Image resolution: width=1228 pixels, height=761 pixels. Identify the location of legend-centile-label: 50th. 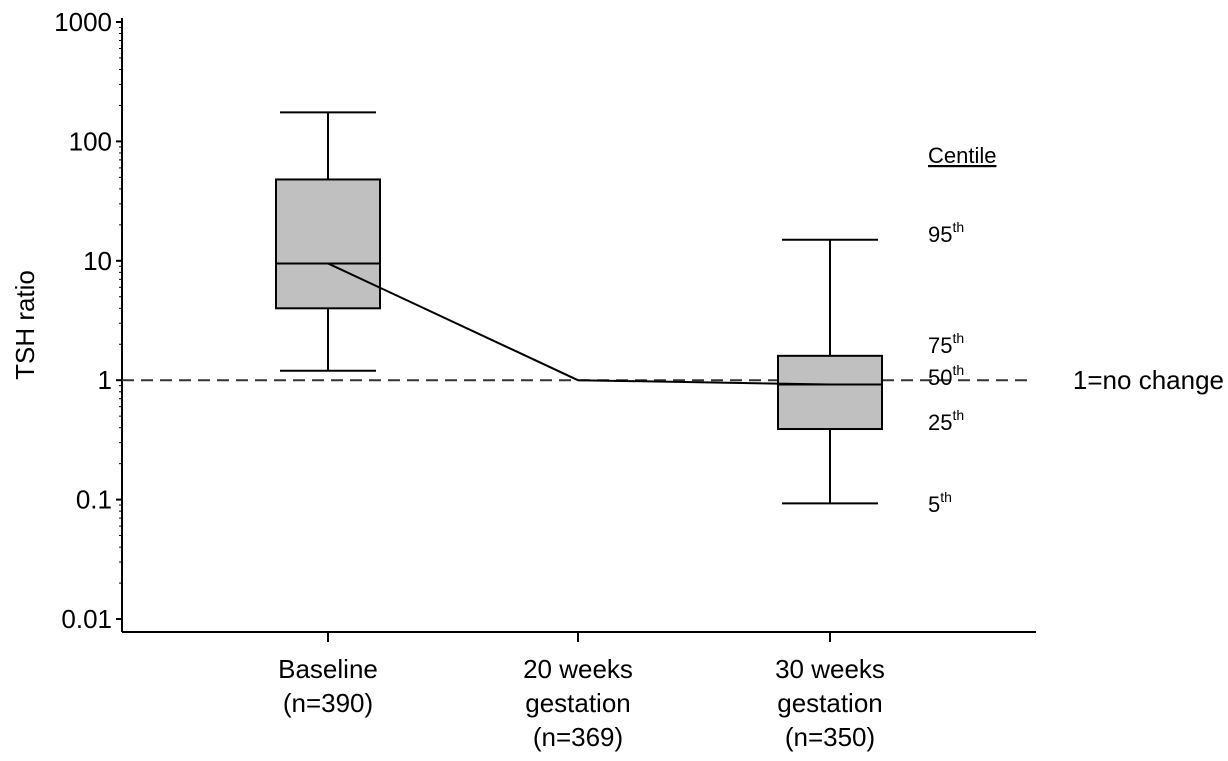
(946, 376).